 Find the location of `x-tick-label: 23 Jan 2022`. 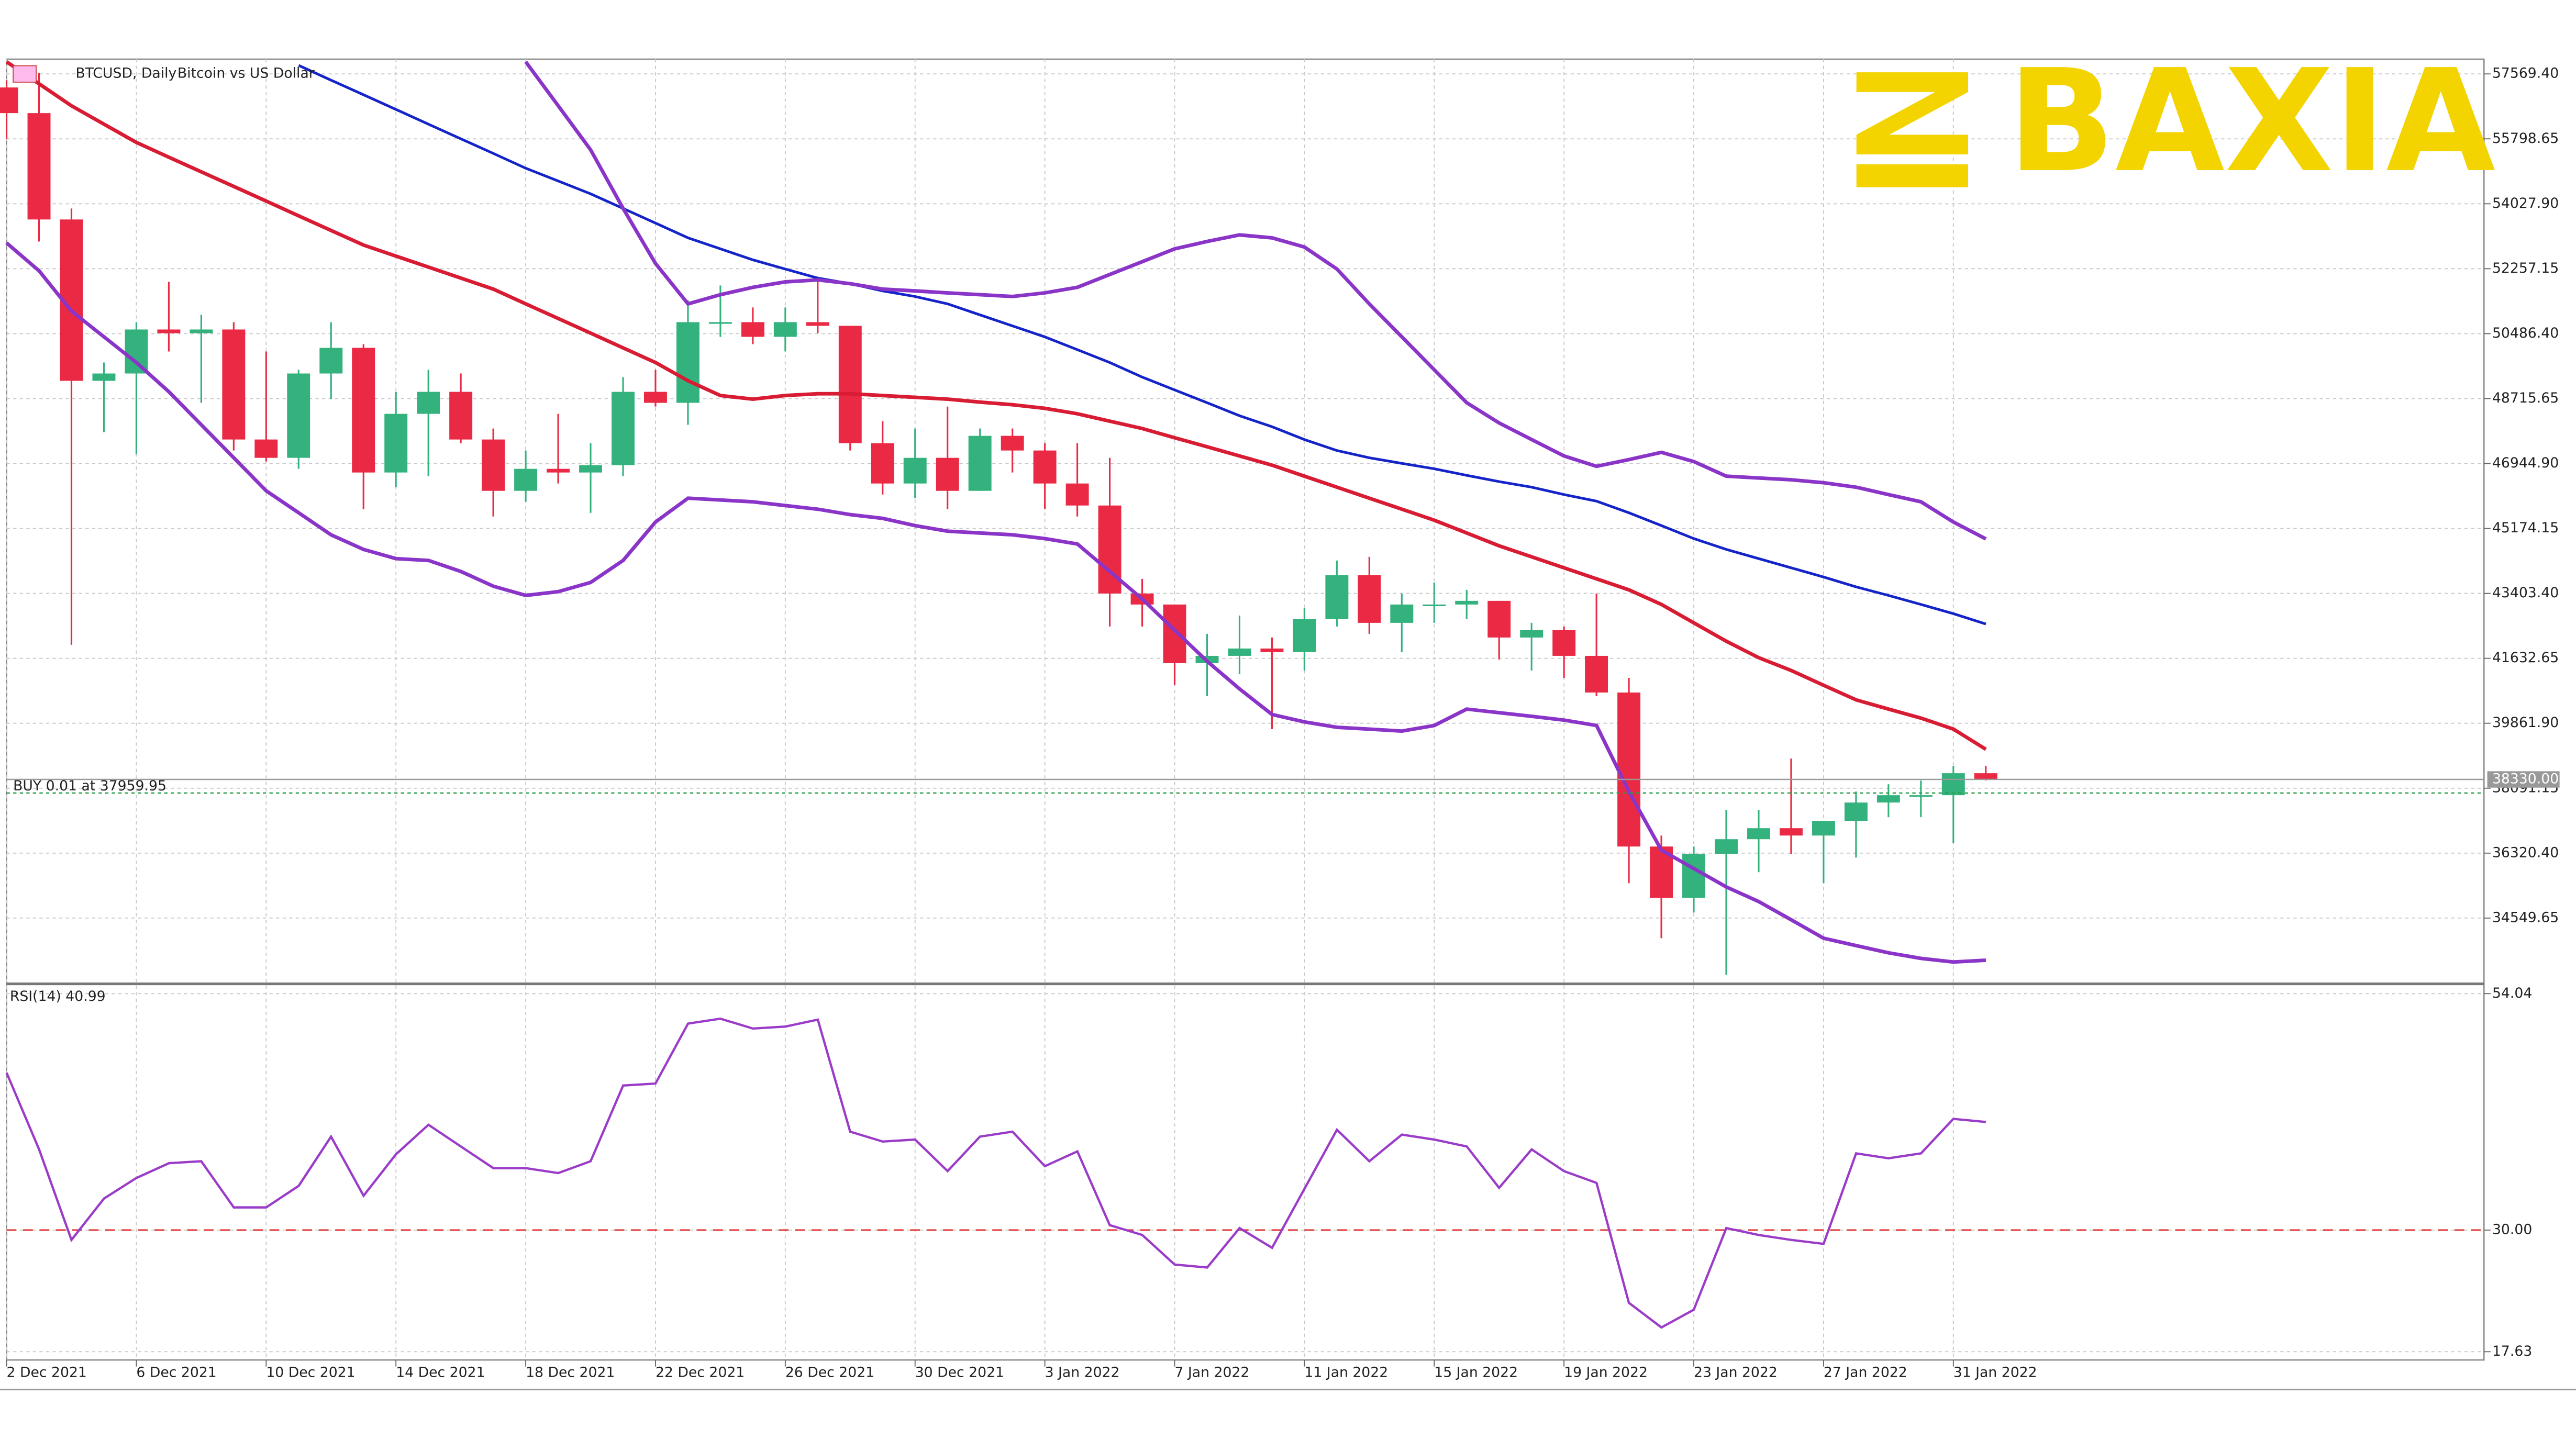

x-tick-label: 23 Jan 2022 is located at coordinates (1736, 1373).